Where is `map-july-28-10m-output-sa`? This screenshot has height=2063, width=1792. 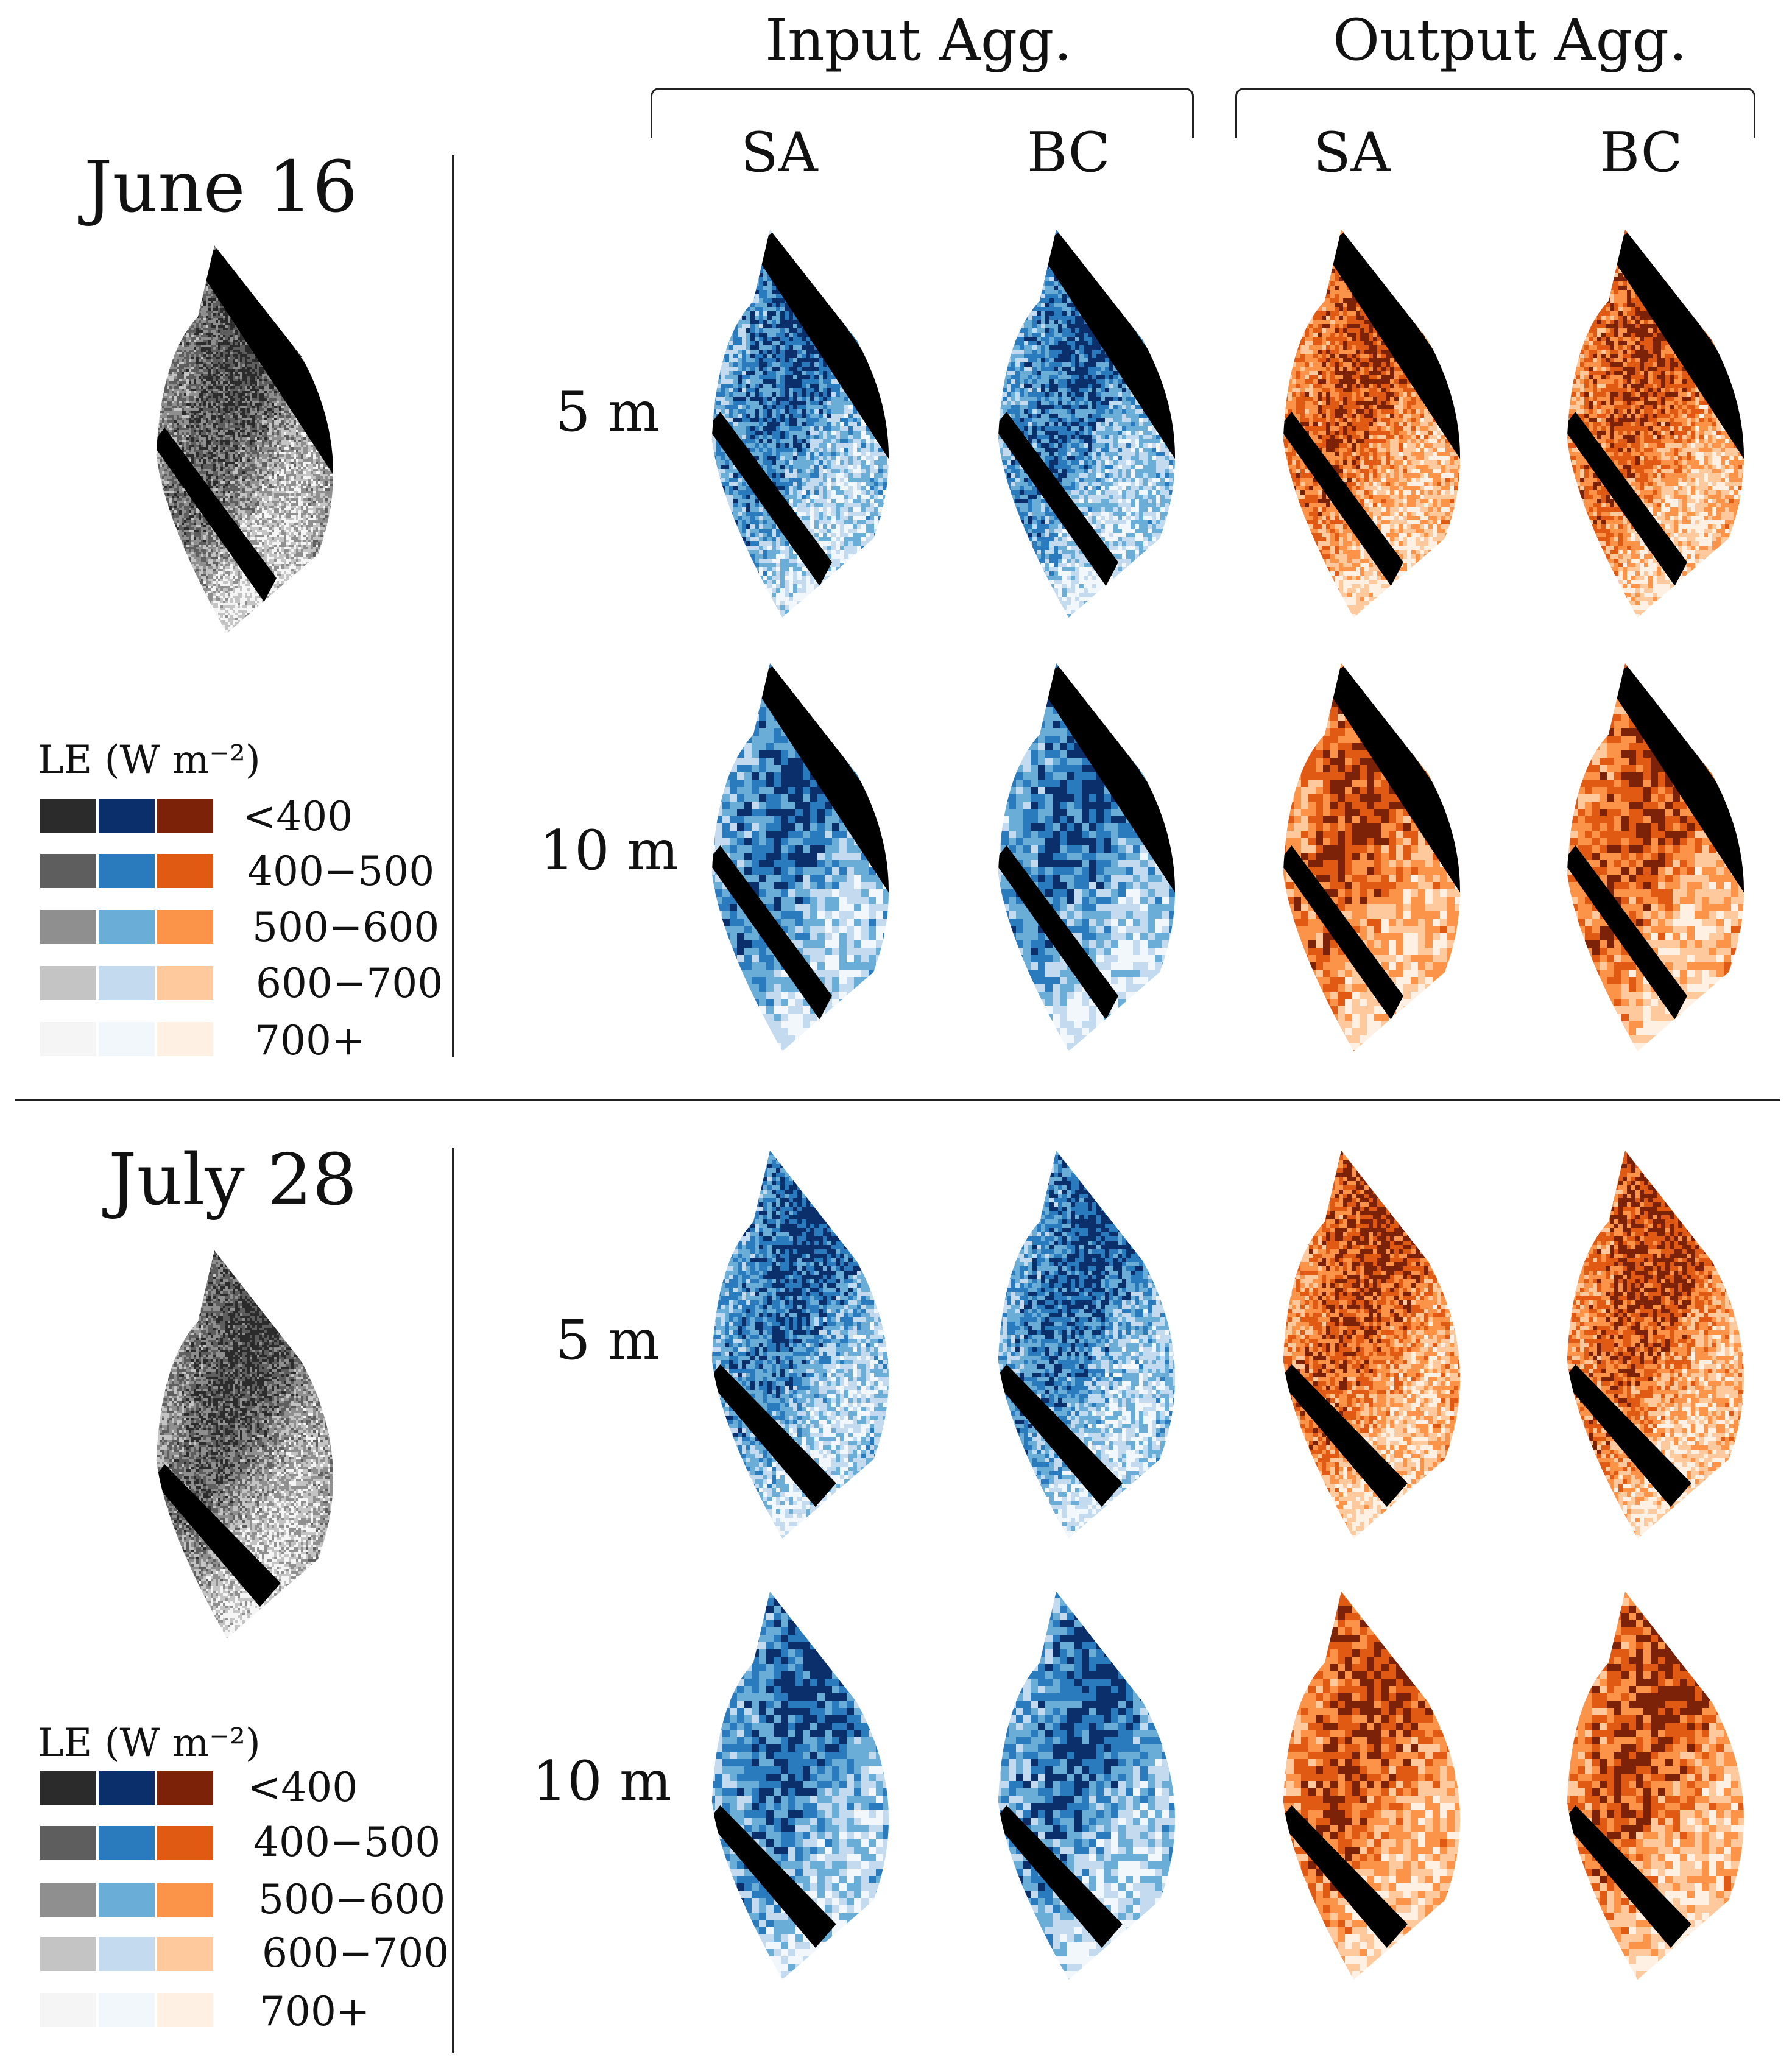
map-july-28-10m-output-sa is located at coordinates (1382, 1782).